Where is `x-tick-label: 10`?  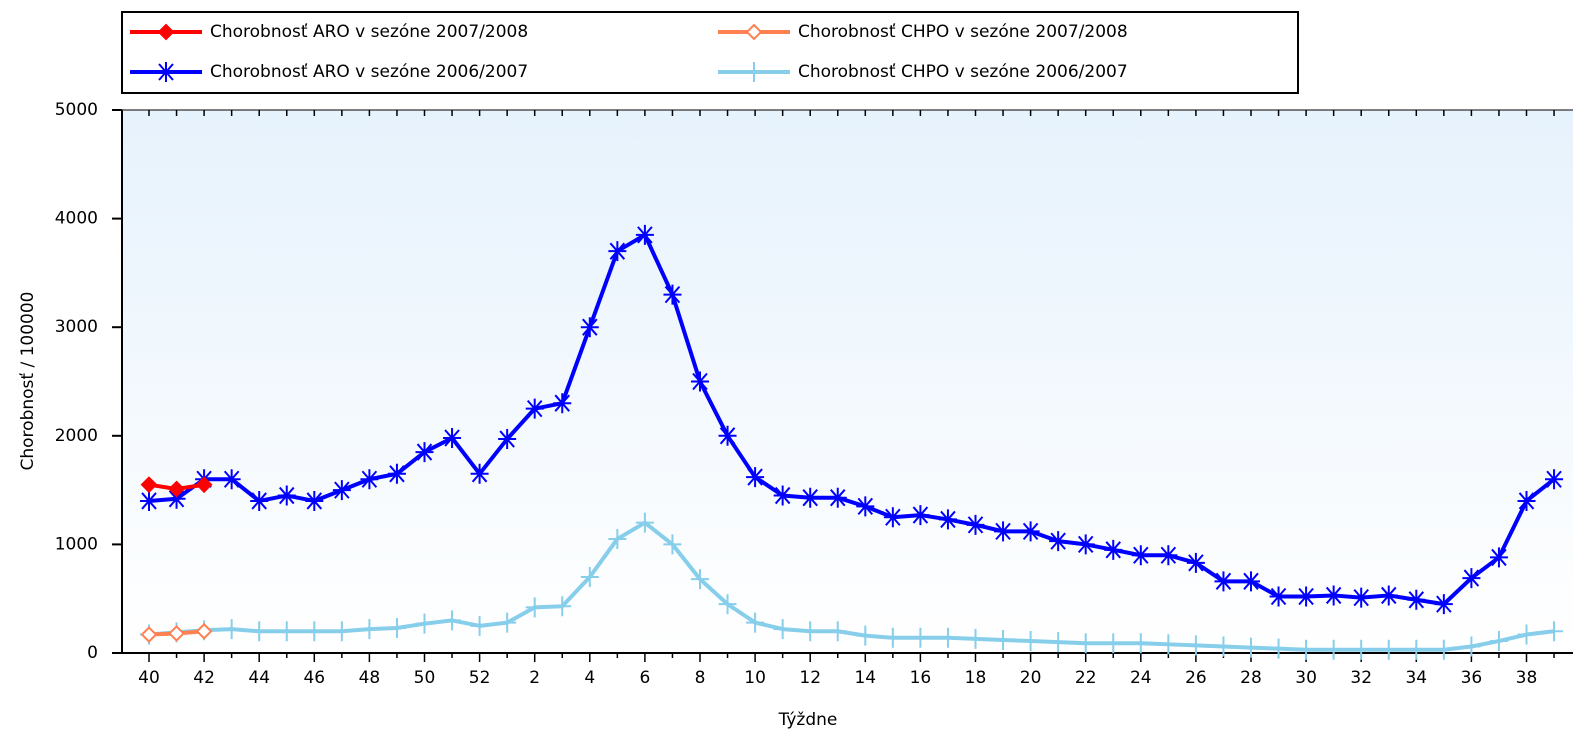 x-tick-label: 10 is located at coordinates (755, 678).